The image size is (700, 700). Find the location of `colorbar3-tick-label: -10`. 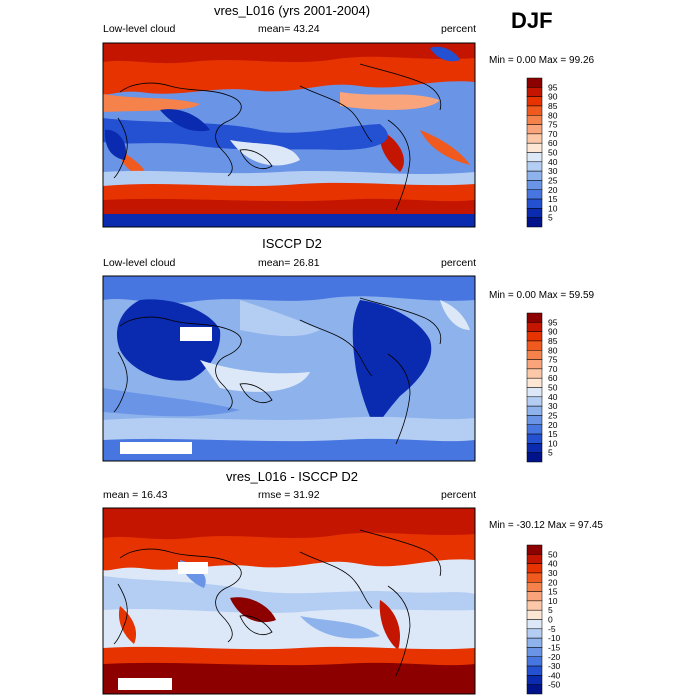

colorbar3-tick-label: -10 is located at coordinates (554, 638).